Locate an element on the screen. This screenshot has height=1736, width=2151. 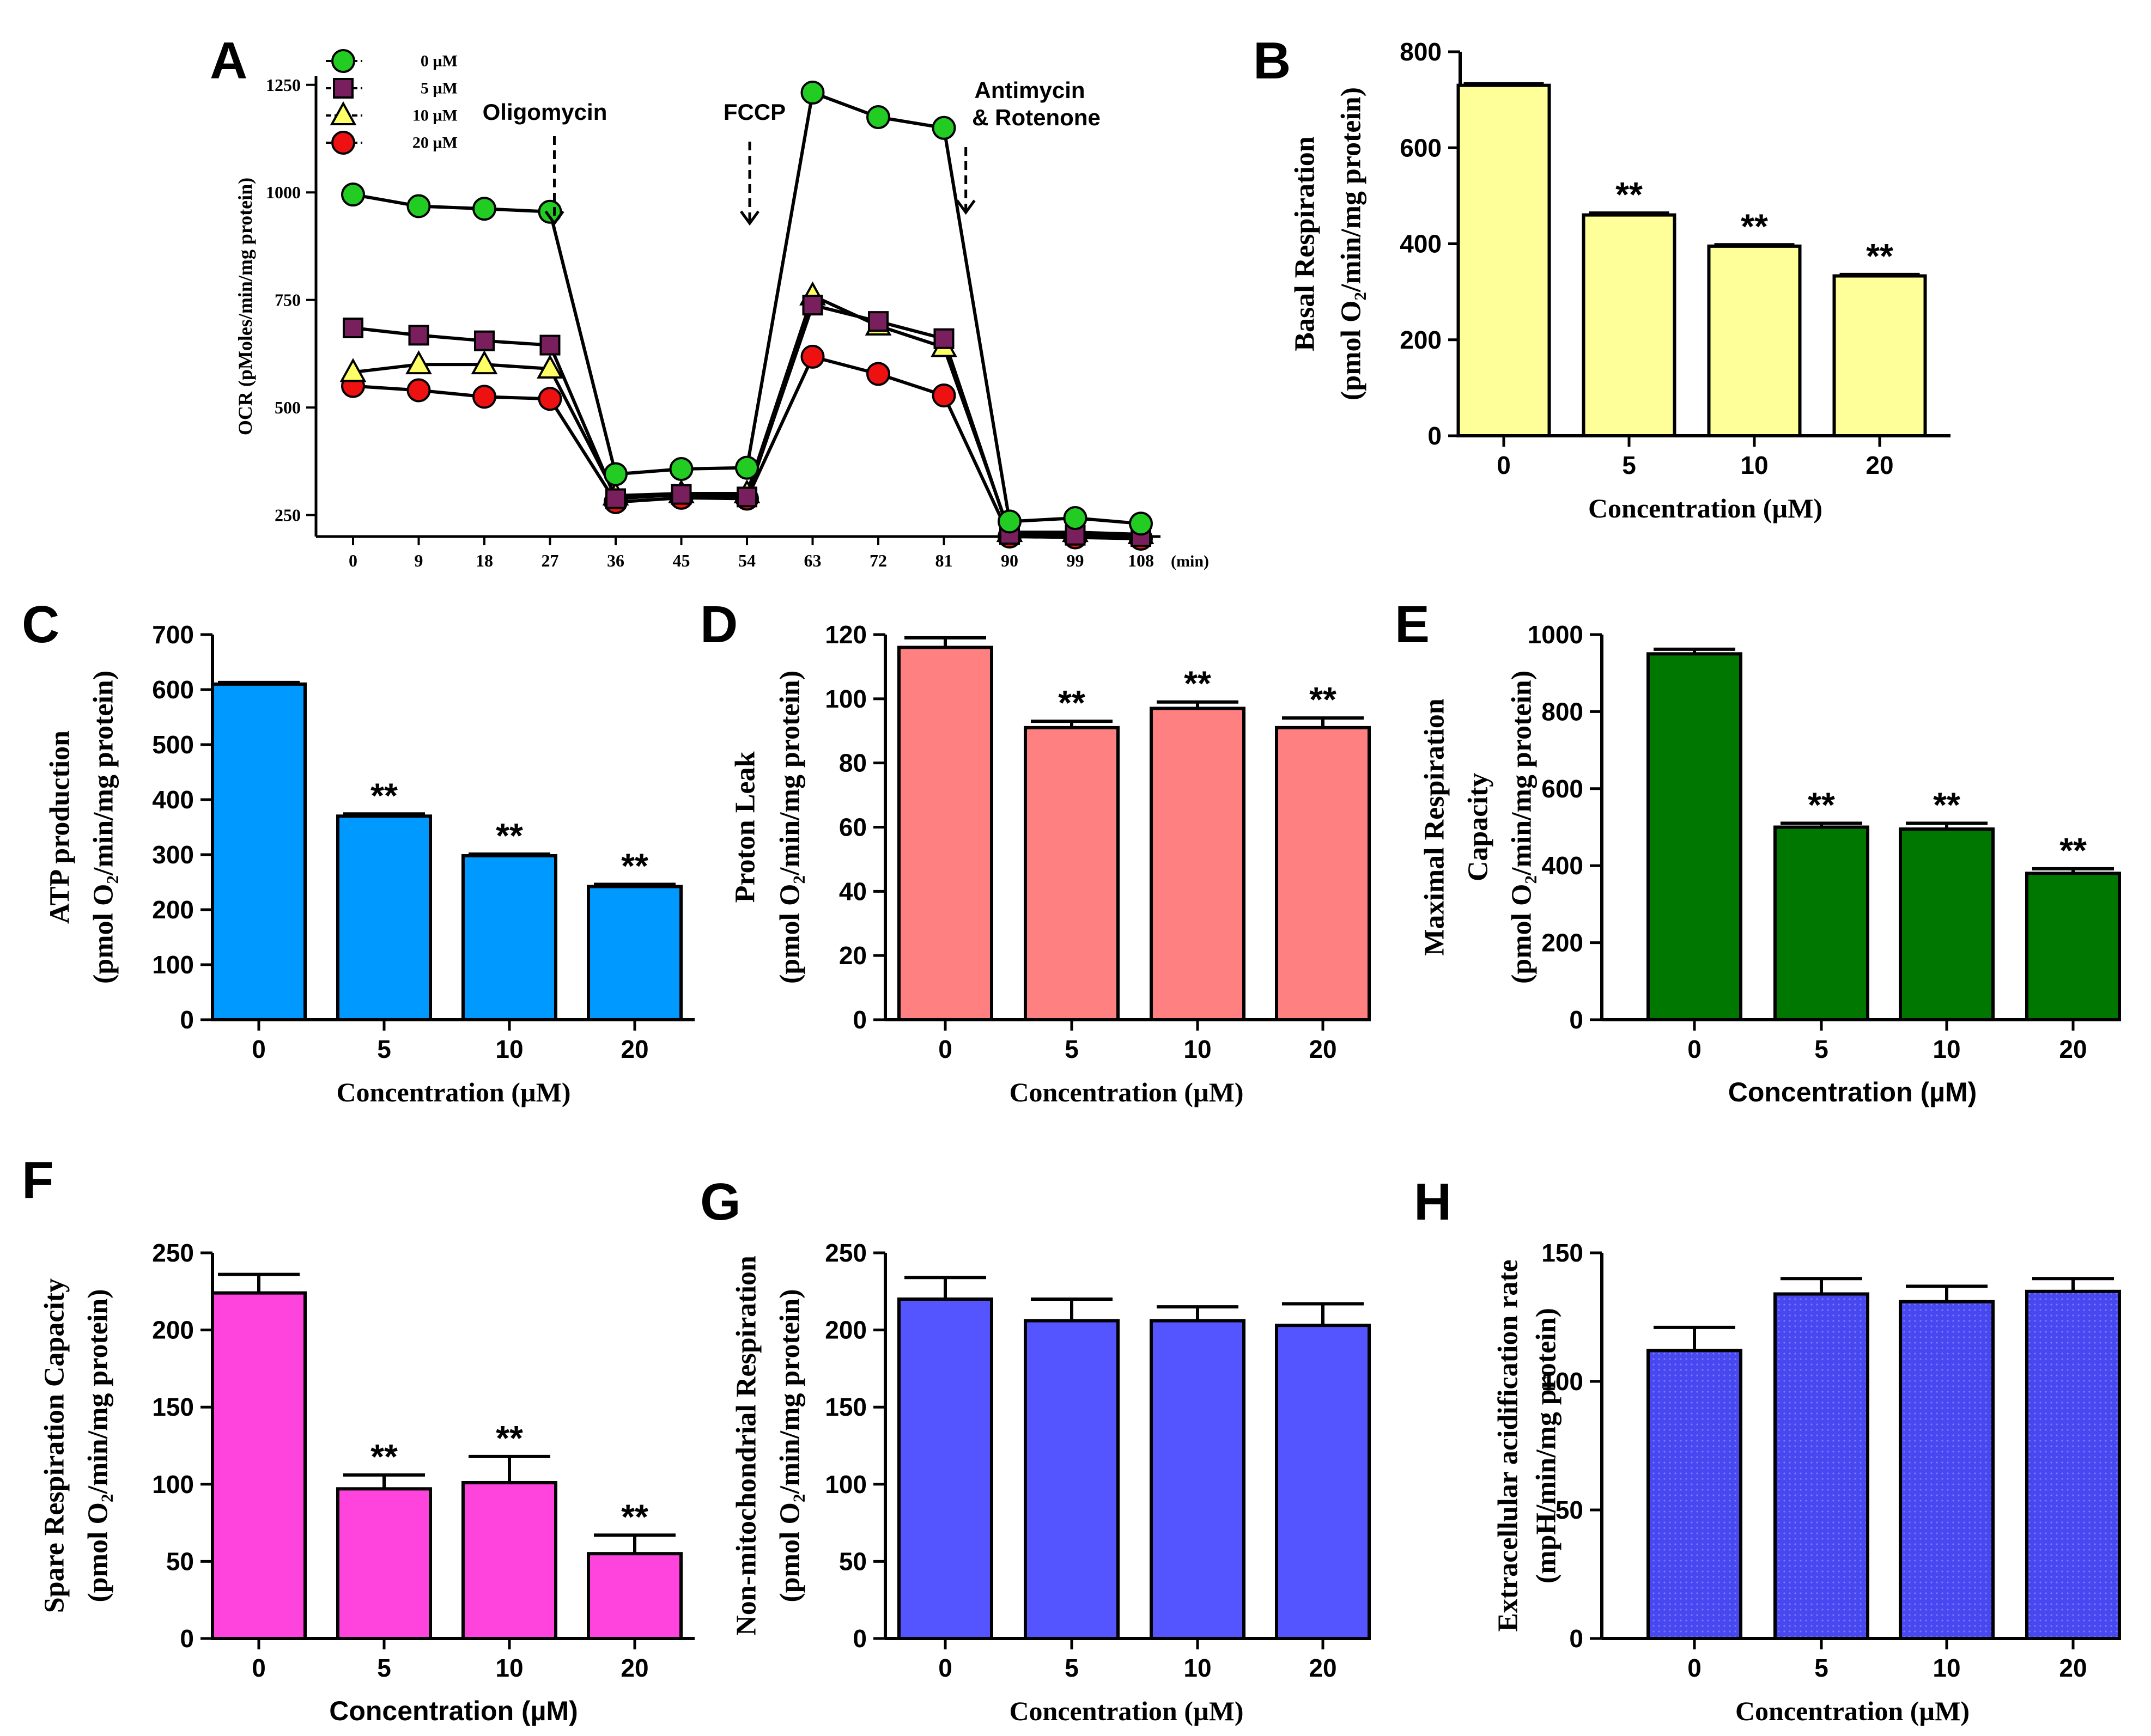
y-tick-label: 120 is located at coordinates (846, 634).